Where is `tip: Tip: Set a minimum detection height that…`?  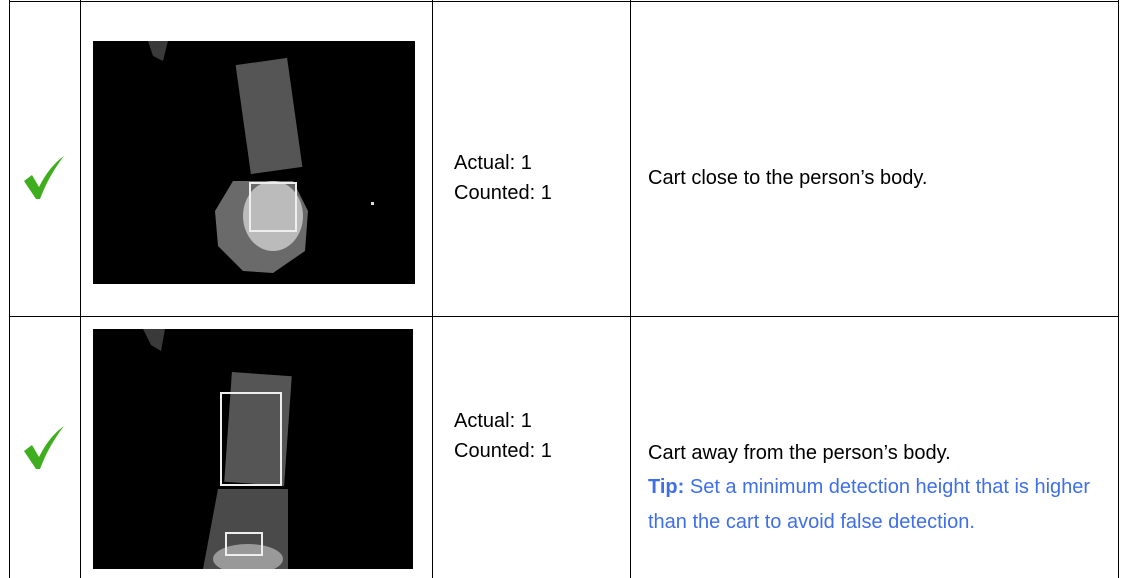 tip: Tip: Set a minimum detection height that… is located at coordinates (883, 505).